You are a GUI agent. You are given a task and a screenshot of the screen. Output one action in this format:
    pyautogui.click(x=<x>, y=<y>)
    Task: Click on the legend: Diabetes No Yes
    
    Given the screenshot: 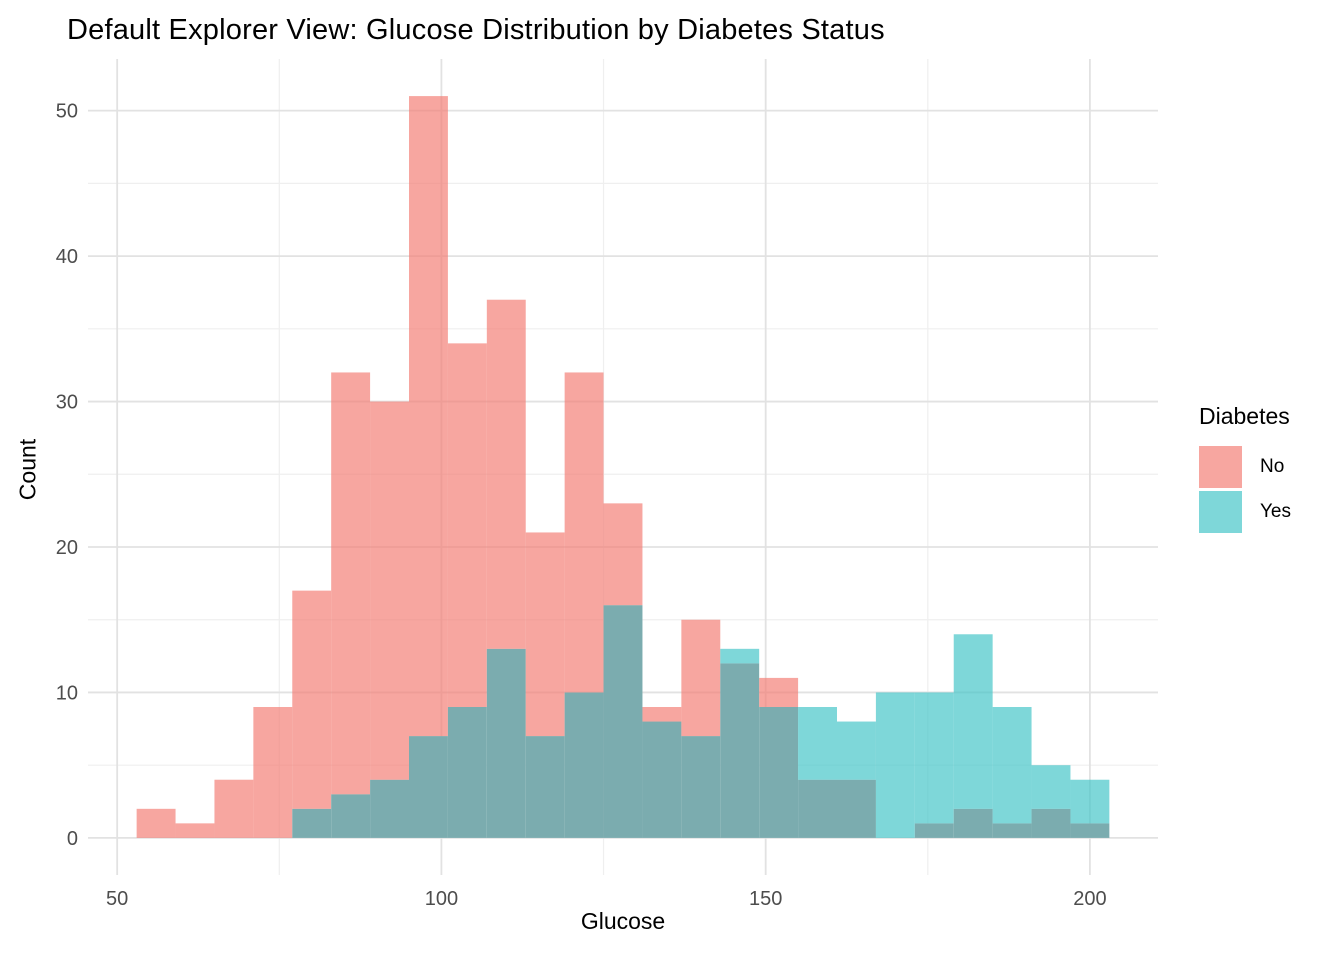 What is the action you would take?
    pyautogui.click(x=1245, y=469)
    